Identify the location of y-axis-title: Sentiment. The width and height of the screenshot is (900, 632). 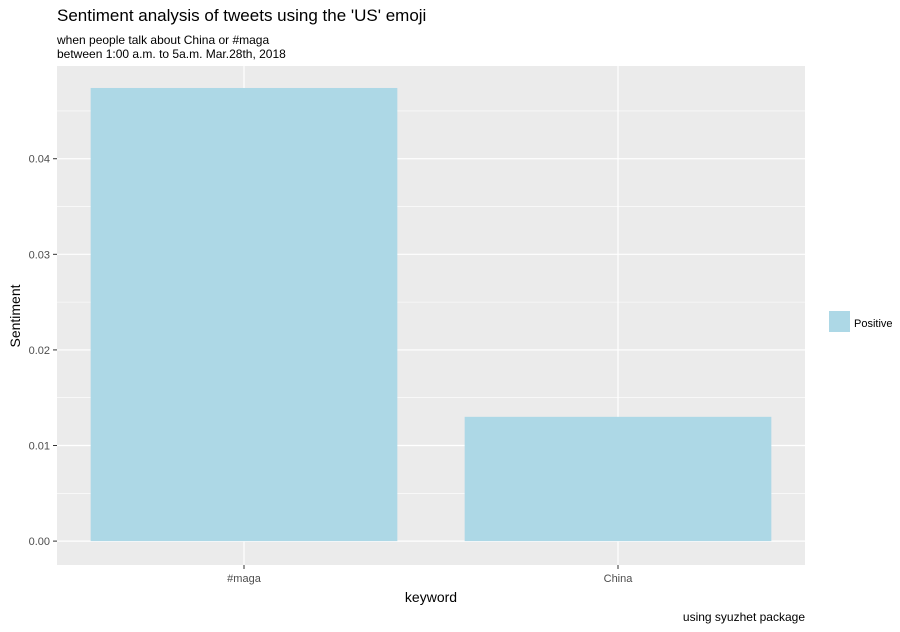
(15, 315).